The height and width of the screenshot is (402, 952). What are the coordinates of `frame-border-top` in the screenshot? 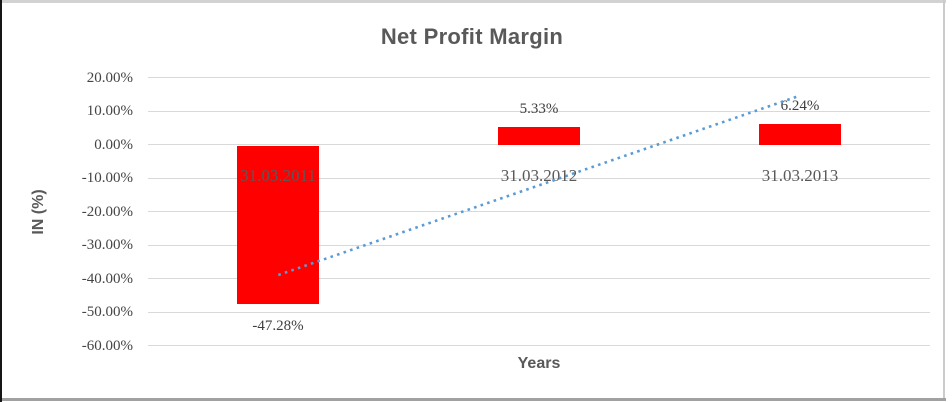 It's located at (473, 1).